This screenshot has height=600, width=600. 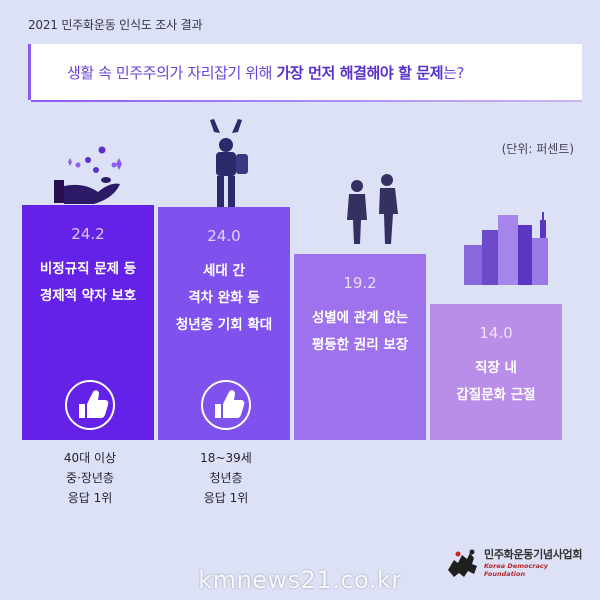 What do you see at coordinates (496, 367) in the screenshot?
I see `bar-category-label-4-1: 직장 내` at bounding box center [496, 367].